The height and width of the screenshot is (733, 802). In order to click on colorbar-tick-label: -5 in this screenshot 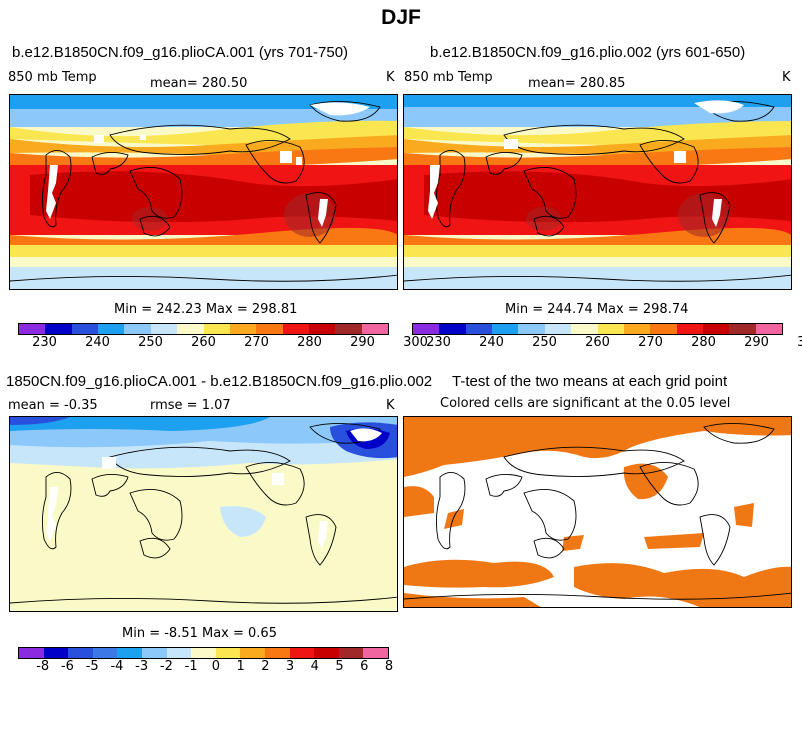, I will do `click(92, 666)`.